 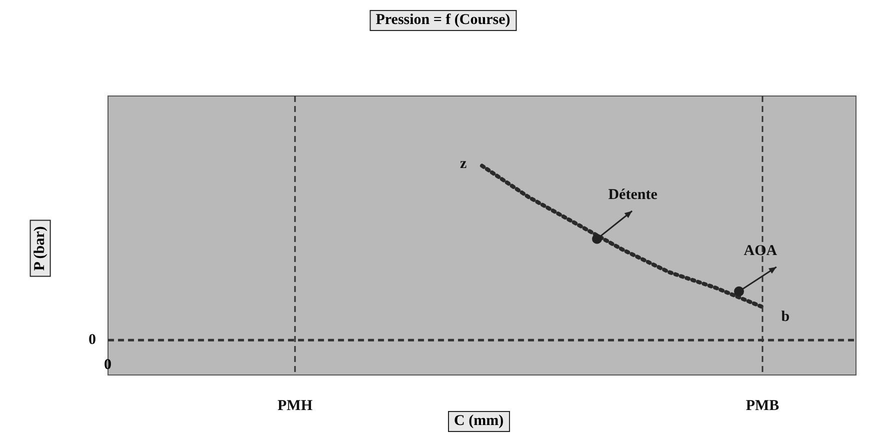 What do you see at coordinates (108, 365) in the screenshot?
I see `text: 0` at bounding box center [108, 365].